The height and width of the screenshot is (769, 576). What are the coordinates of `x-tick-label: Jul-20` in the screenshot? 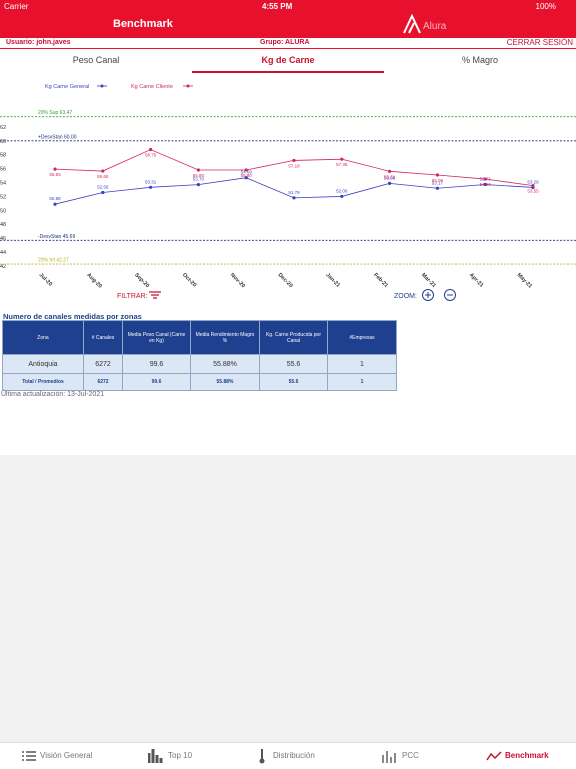 It's located at (45, 279).